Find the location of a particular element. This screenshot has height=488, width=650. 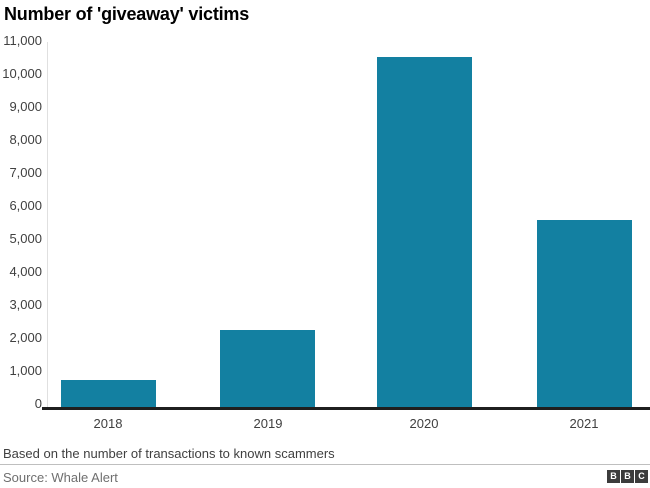

y-tick-label: 0 is located at coordinates (38, 403).